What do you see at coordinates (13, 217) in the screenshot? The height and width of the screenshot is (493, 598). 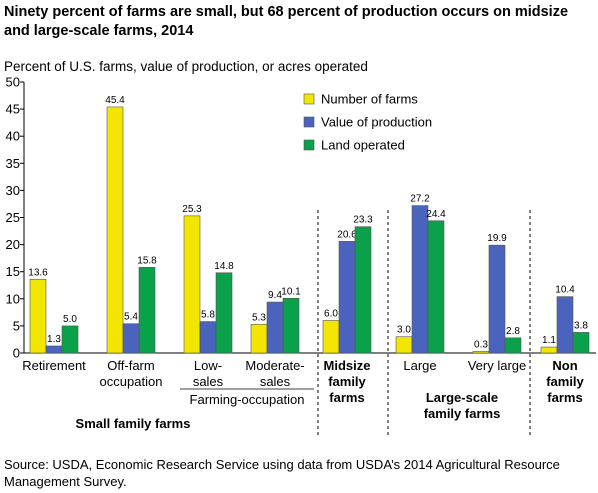 I see `y-tick-label: 25` at bounding box center [13, 217].